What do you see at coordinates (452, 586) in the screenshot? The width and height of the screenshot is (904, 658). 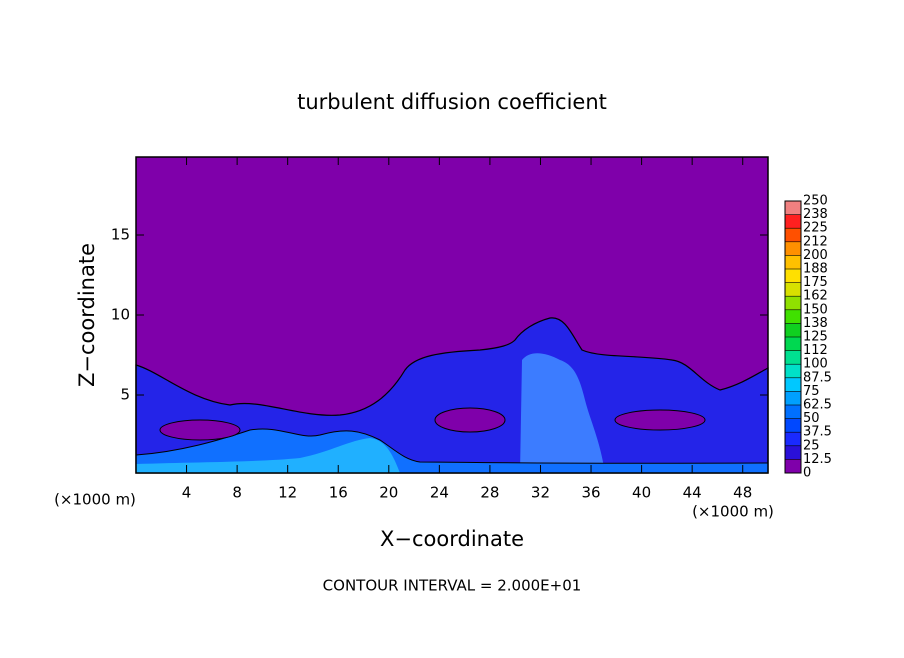 I see `footer: CONTOUR INTERVAL = 2.000E+01` at bounding box center [452, 586].